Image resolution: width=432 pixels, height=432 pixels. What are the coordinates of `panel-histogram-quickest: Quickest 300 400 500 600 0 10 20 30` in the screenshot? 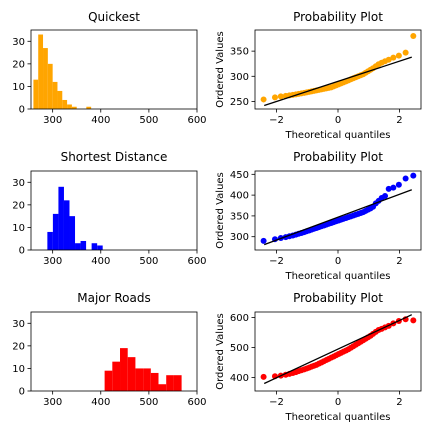 It's located at (109, 68).